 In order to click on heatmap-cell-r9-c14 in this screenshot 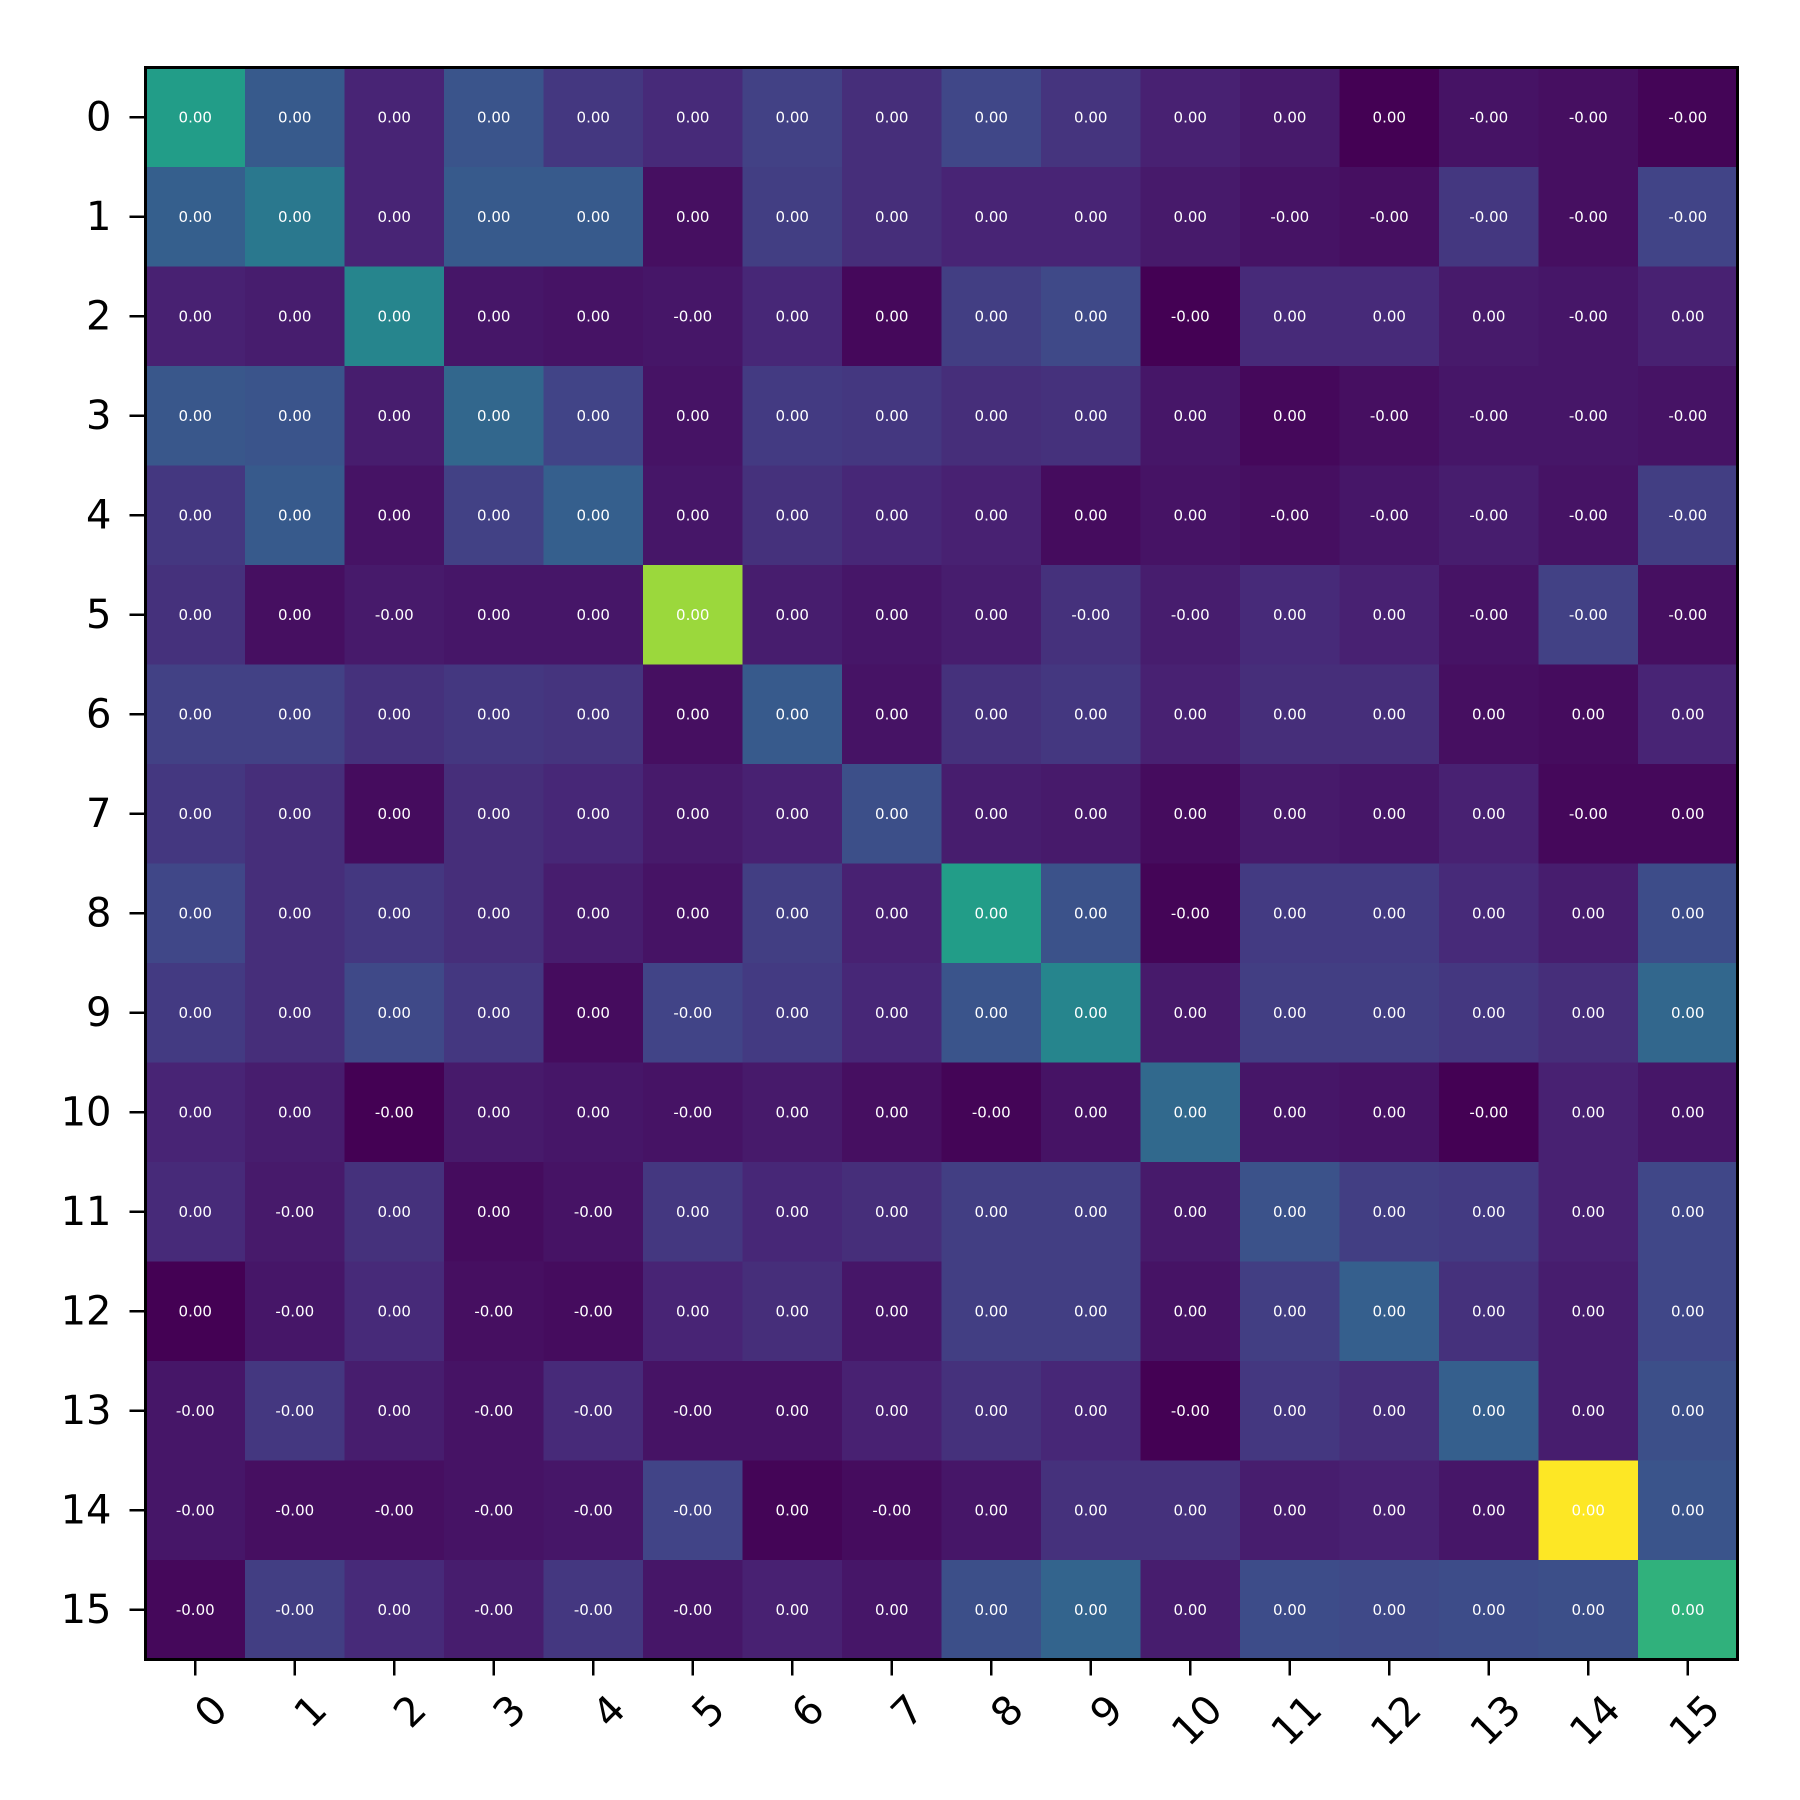, I will do `click(1588, 1013)`.